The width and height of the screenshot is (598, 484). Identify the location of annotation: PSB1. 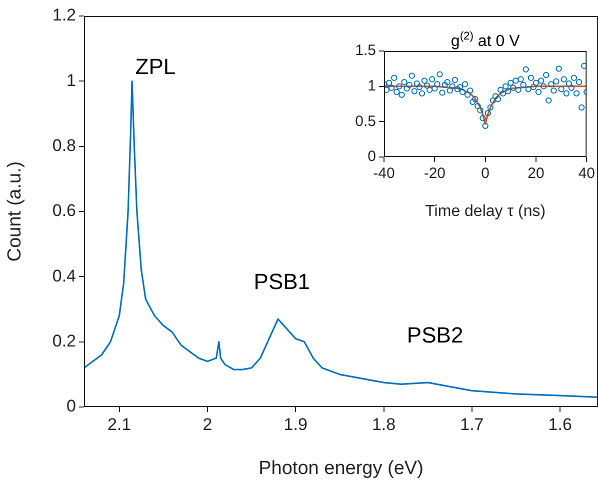
(282, 281).